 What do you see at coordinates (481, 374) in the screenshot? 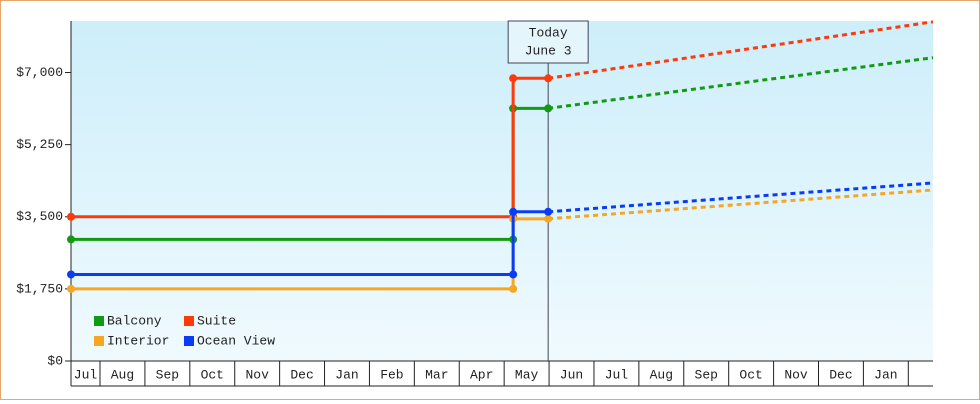
I see `x-tick-label: Apr` at bounding box center [481, 374].